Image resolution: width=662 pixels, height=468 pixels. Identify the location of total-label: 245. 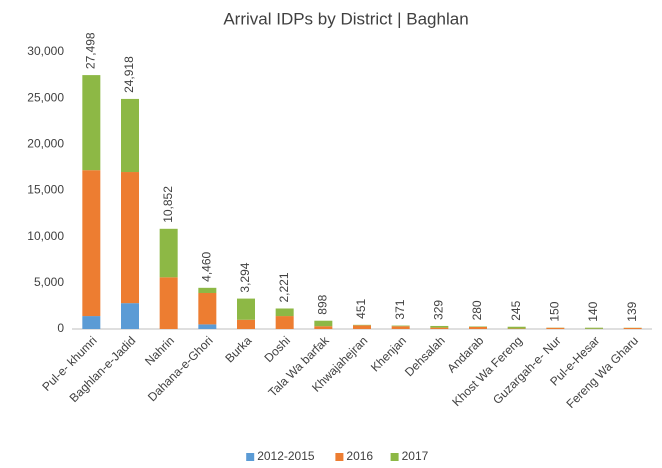
(516, 310).